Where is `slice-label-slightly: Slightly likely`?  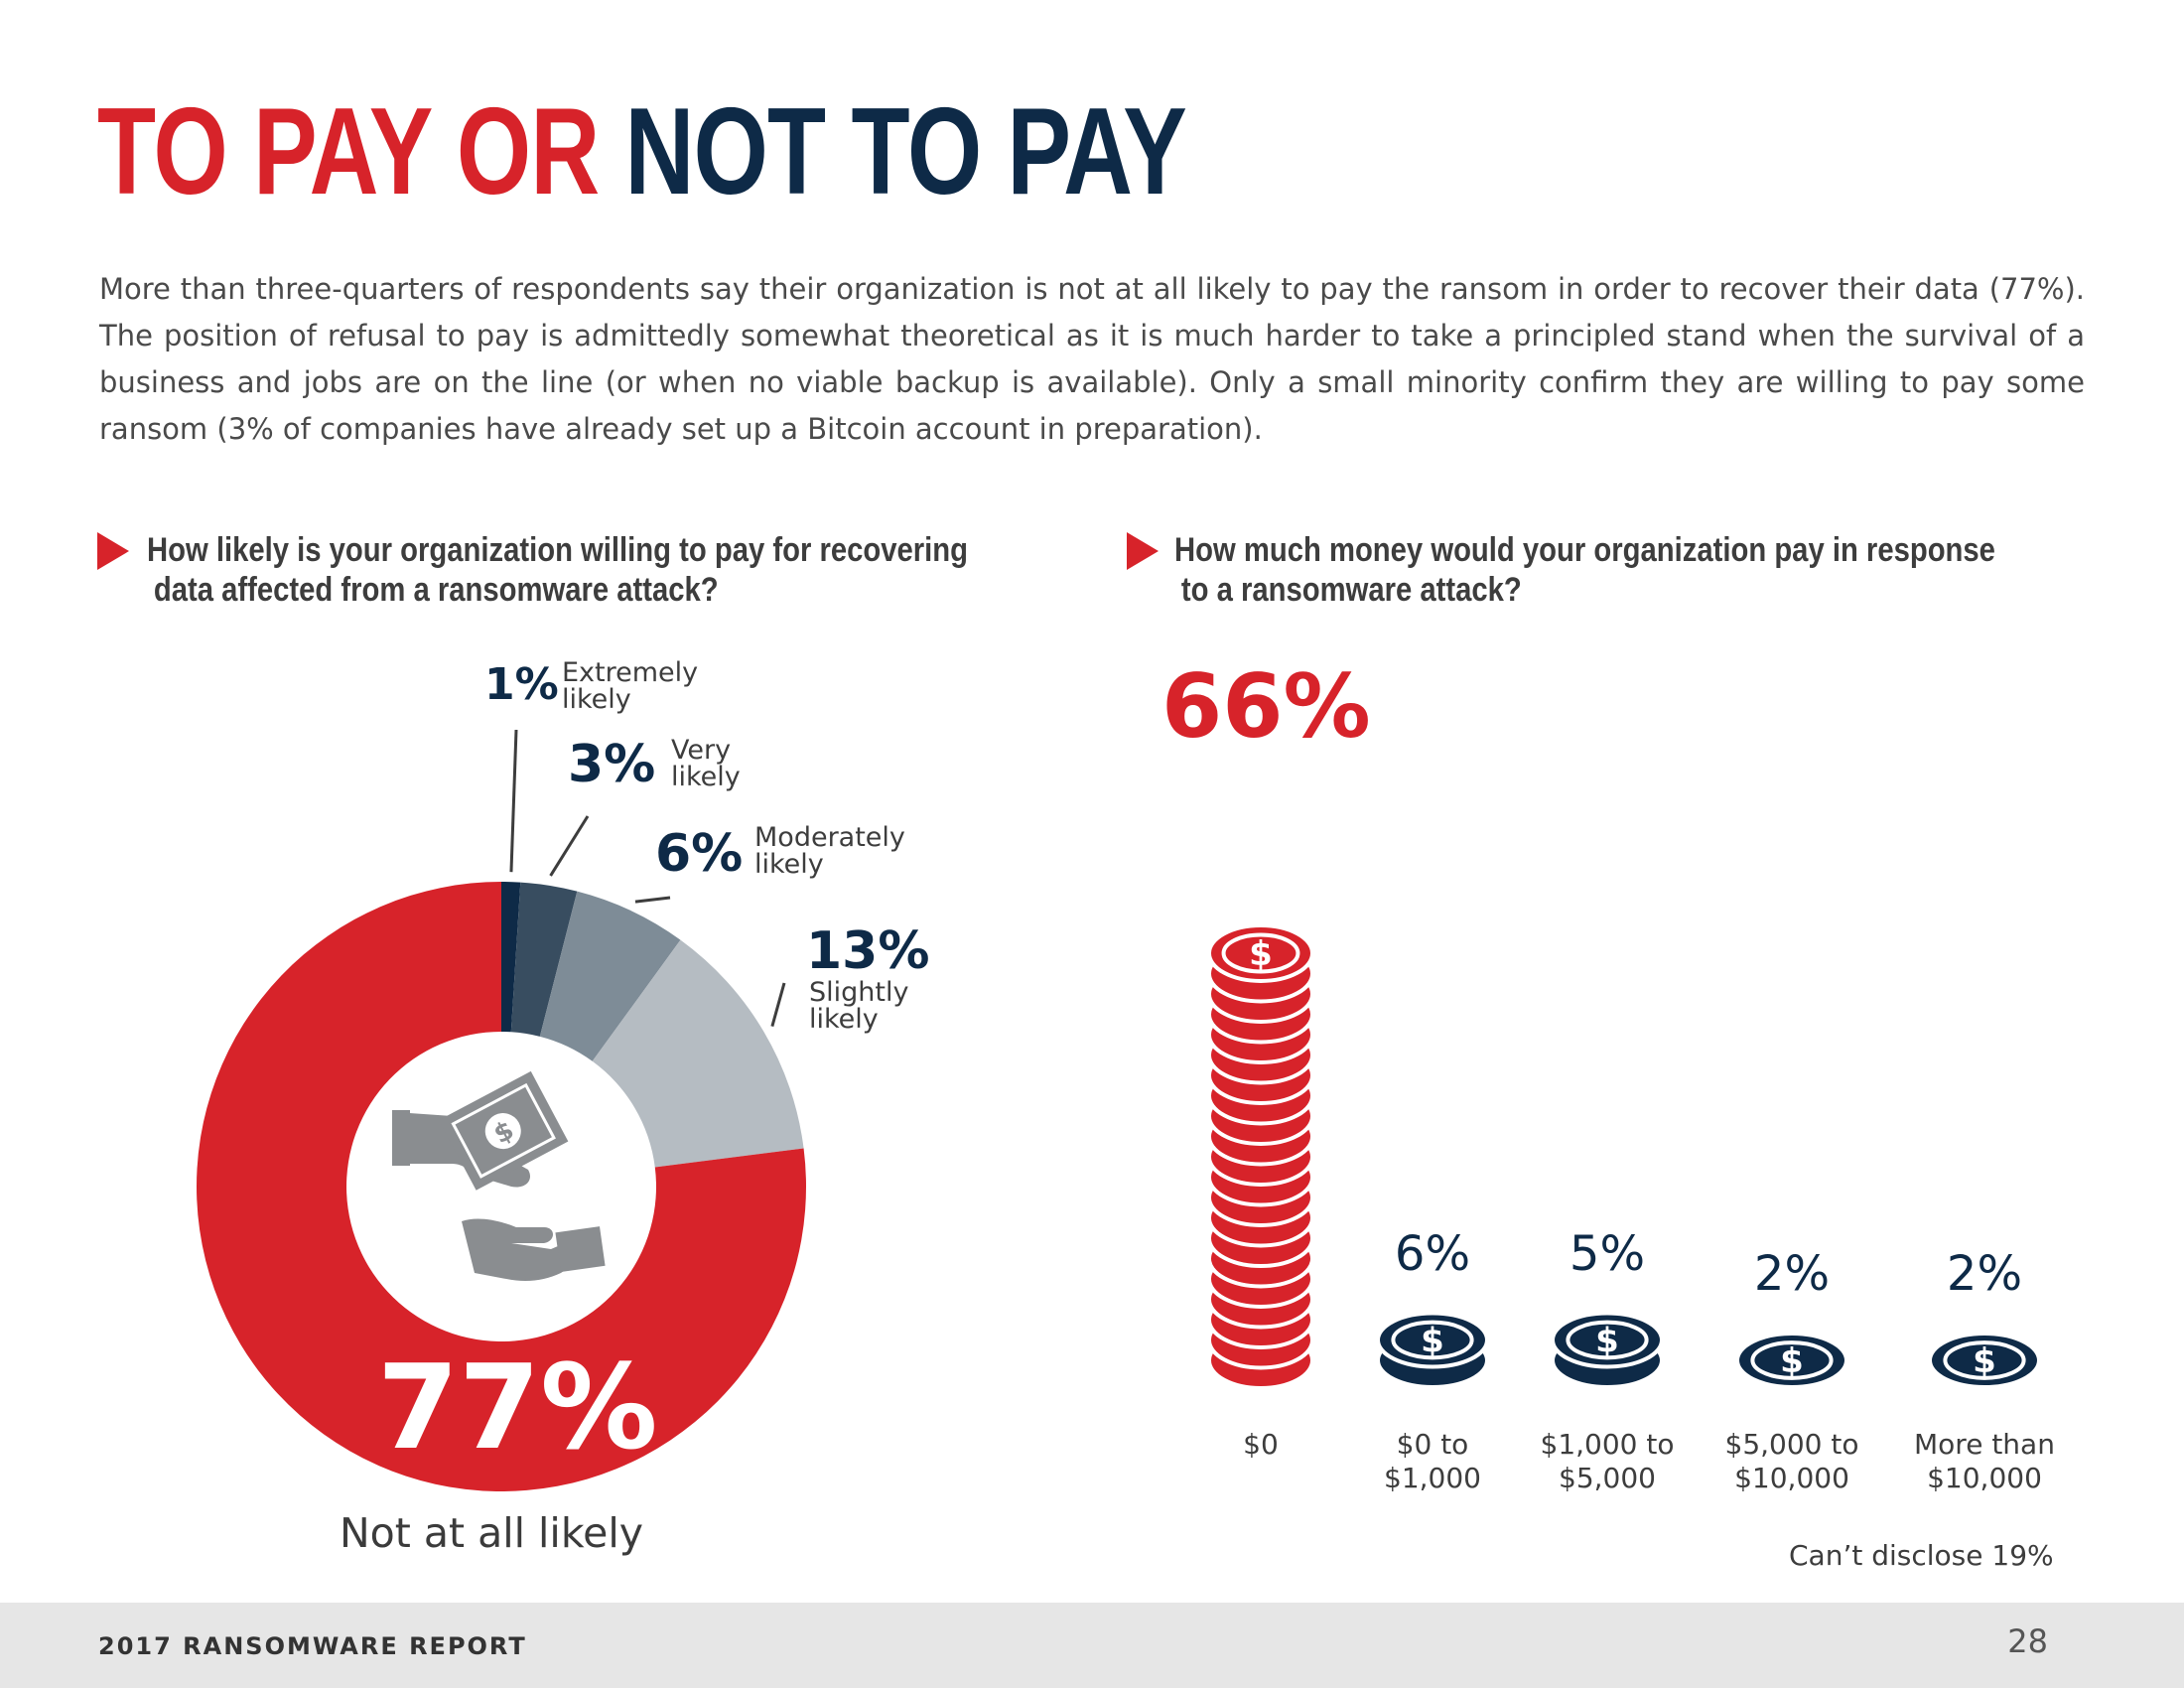 slice-label-slightly: Slightly likely is located at coordinates (858, 1006).